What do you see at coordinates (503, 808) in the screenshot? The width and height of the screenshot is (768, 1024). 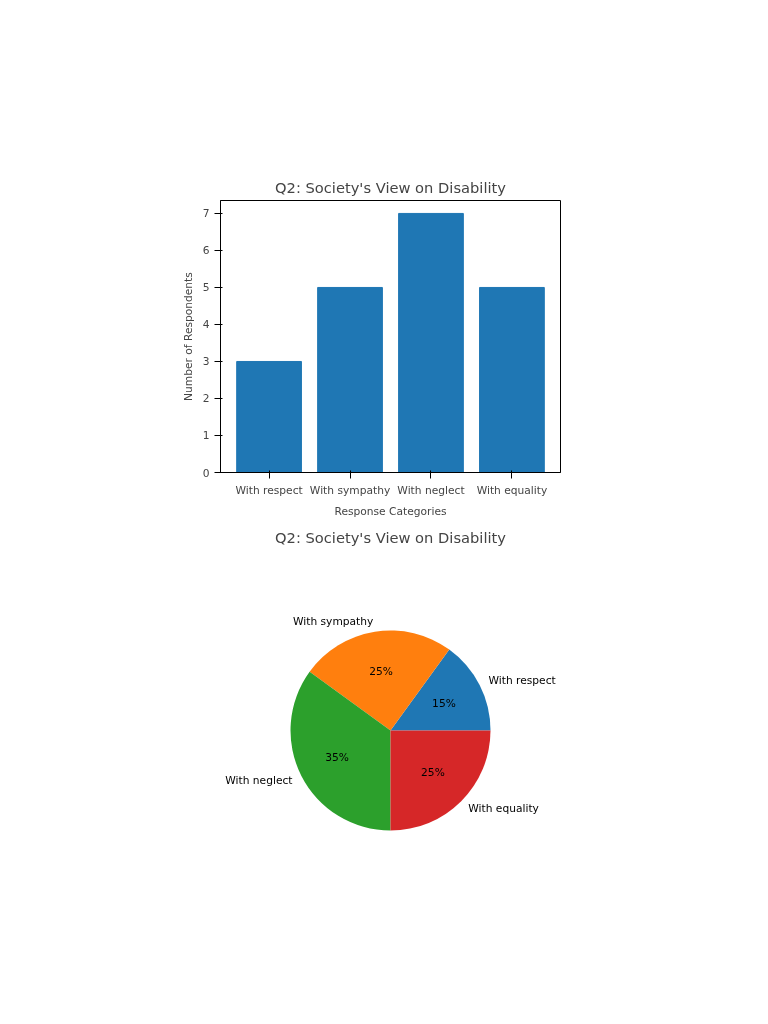 I see `slice-label: With equality` at bounding box center [503, 808].